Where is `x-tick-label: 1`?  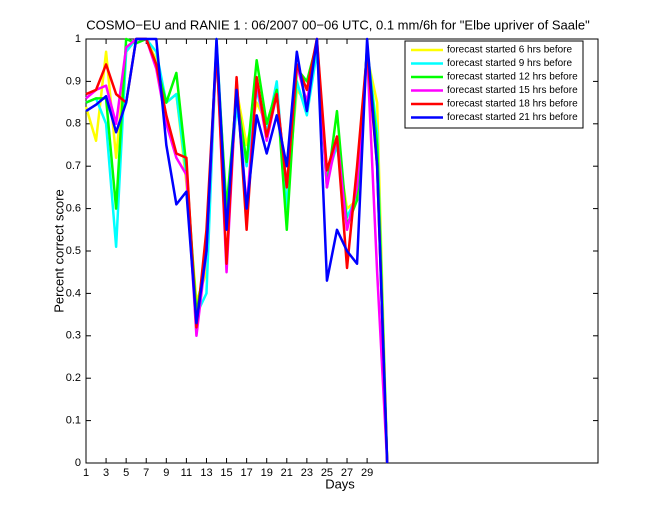 x-tick-label: 1 is located at coordinates (86, 473).